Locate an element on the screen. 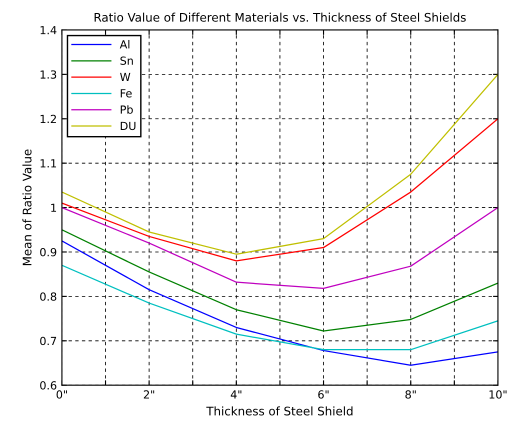 This screenshot has height=428, width=516. y-tick-label: 0.6 is located at coordinates (48, 385).